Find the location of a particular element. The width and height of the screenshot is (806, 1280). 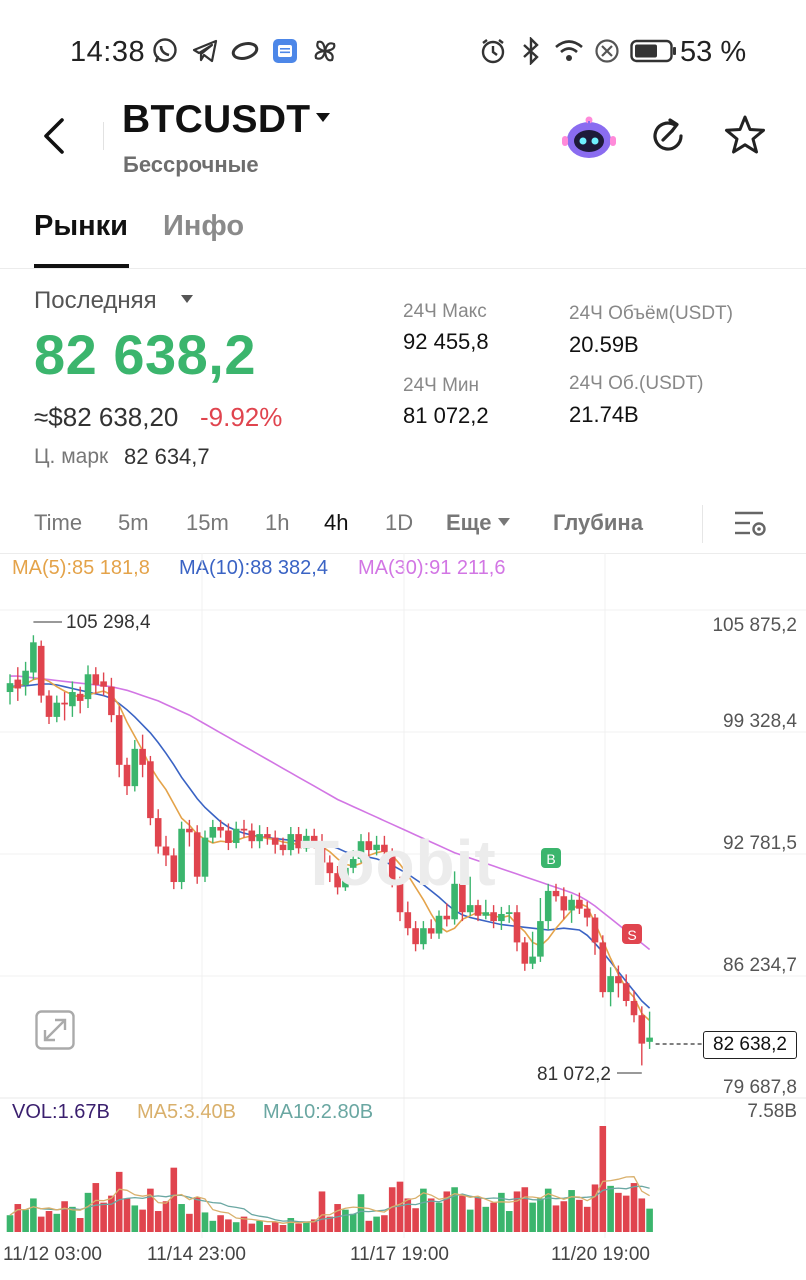

high-24h-label: 24Ч Макс is located at coordinates (445, 311).